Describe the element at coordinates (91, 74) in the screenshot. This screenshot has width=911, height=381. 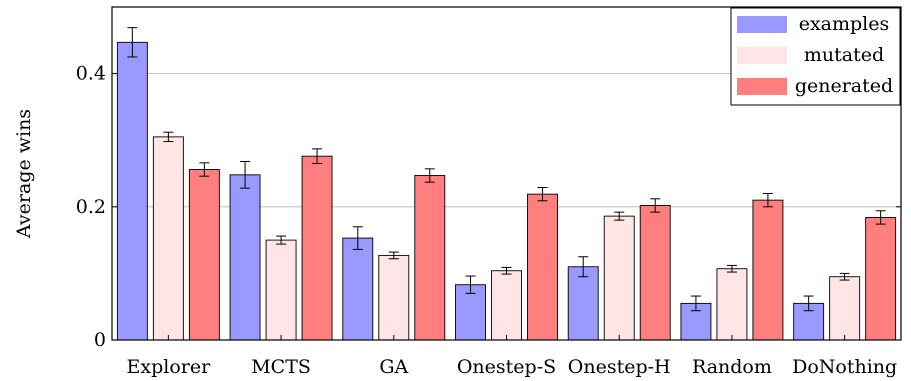
I see `y-tick-label: 0.4` at that location.